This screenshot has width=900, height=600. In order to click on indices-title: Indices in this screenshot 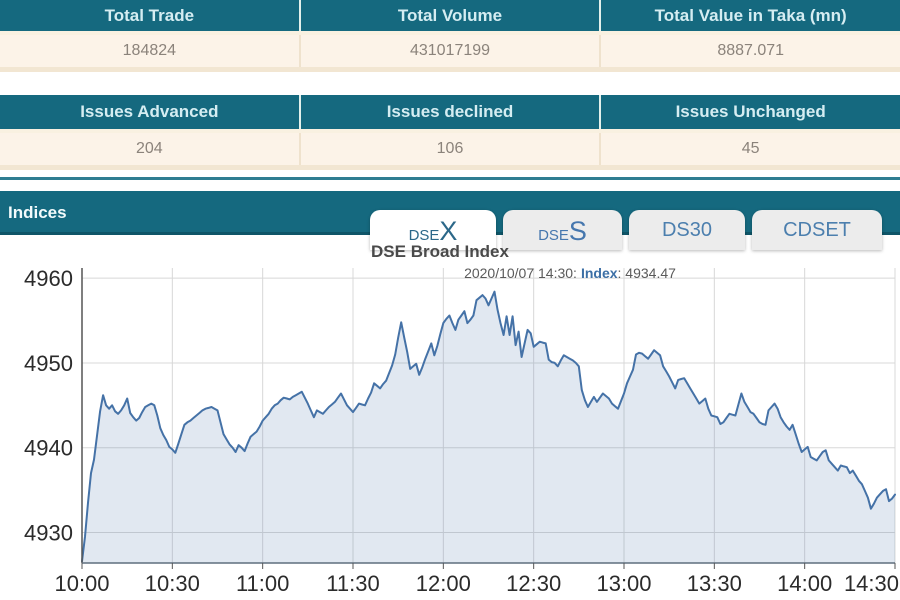, I will do `click(37, 212)`.